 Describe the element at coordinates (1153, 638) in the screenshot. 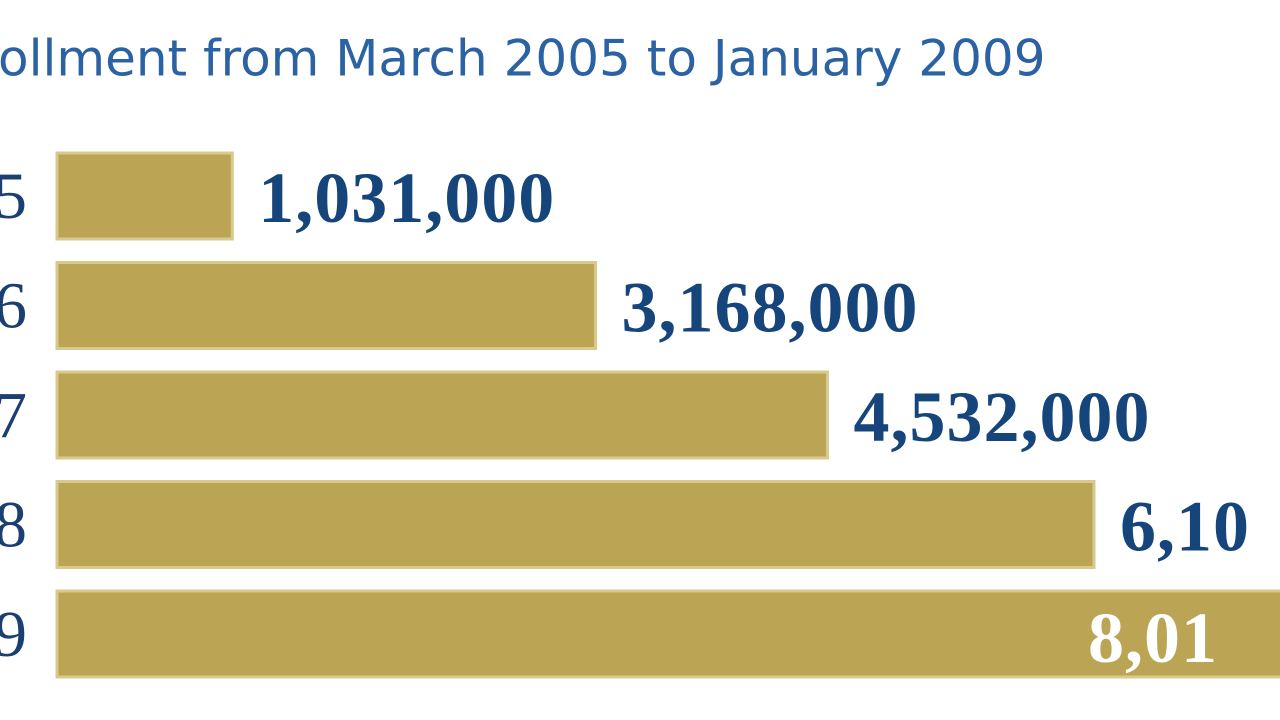

I see `value-label: 8,01` at that location.